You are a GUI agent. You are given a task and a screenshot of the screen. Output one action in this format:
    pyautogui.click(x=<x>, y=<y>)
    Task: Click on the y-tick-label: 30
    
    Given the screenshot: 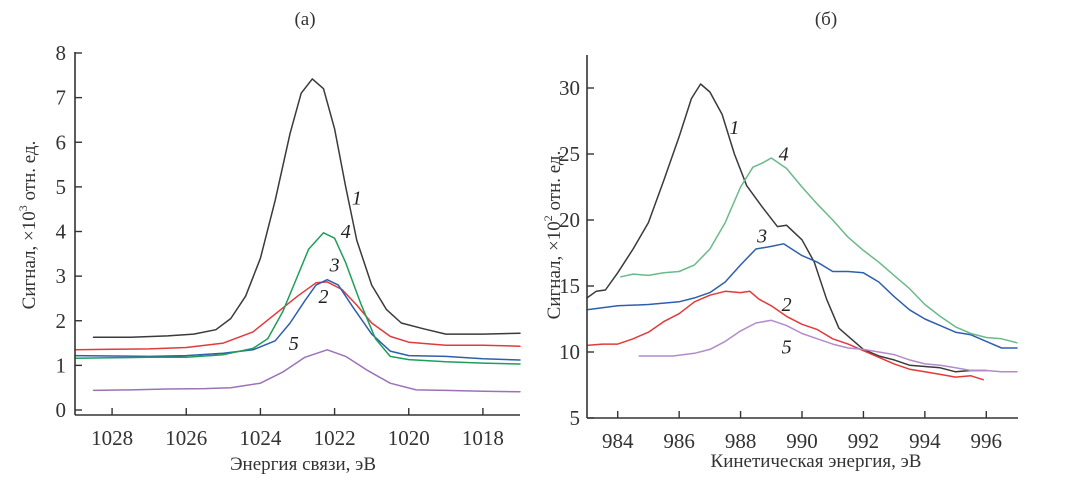 What is the action you would take?
    pyautogui.click(x=569, y=88)
    